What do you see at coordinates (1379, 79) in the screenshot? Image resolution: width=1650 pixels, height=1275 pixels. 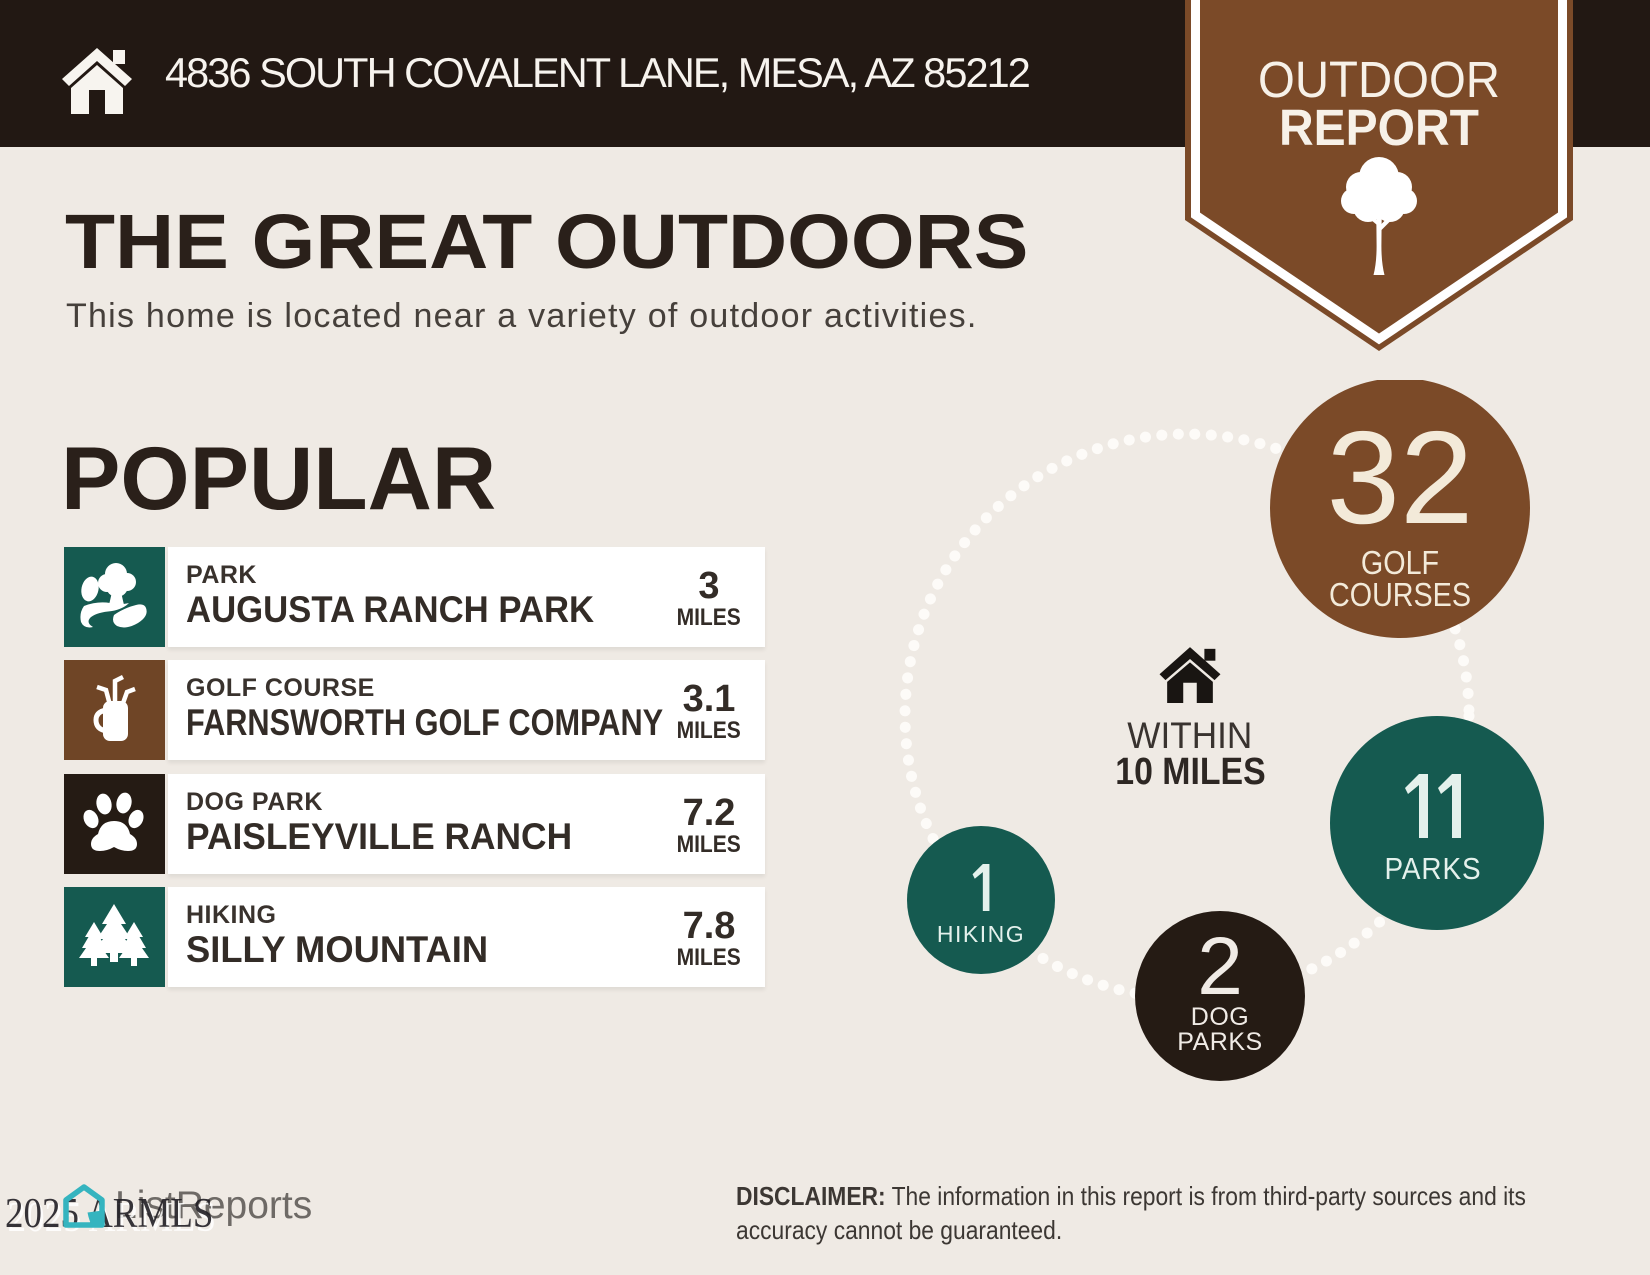 I see `svg-text: OUTDOOR` at bounding box center [1379, 79].